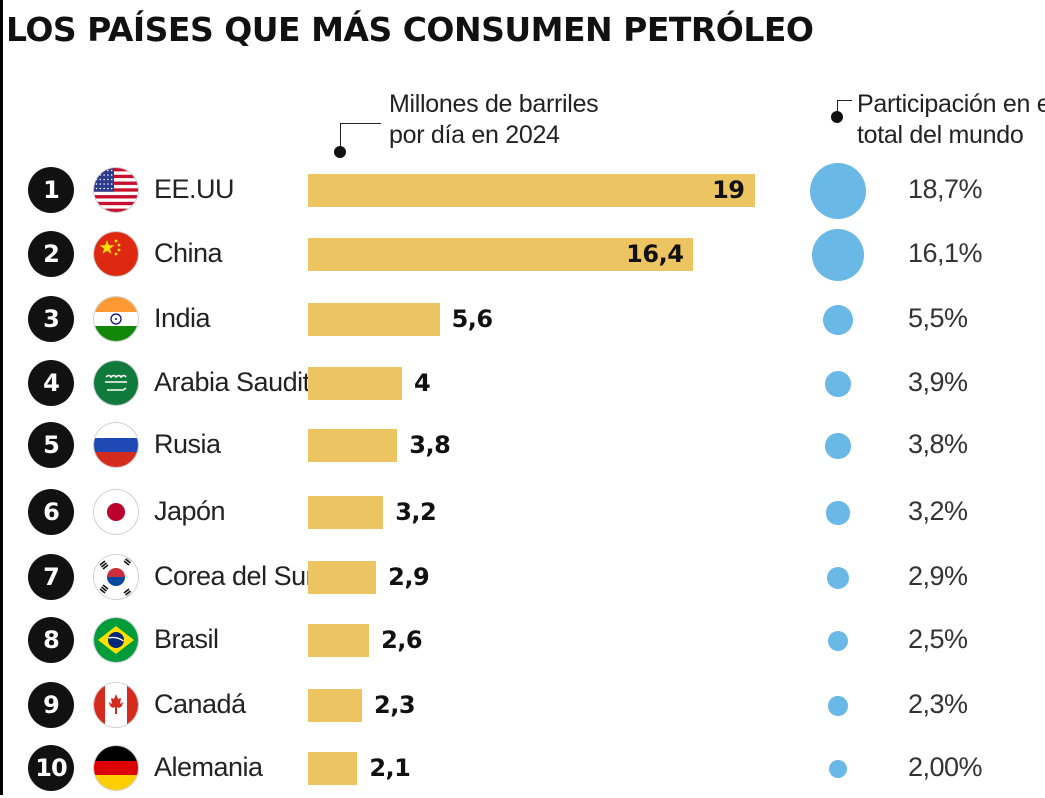 The height and width of the screenshot is (798, 1045). What do you see at coordinates (51, 319) in the screenshot?
I see `rank-badge: 3` at bounding box center [51, 319].